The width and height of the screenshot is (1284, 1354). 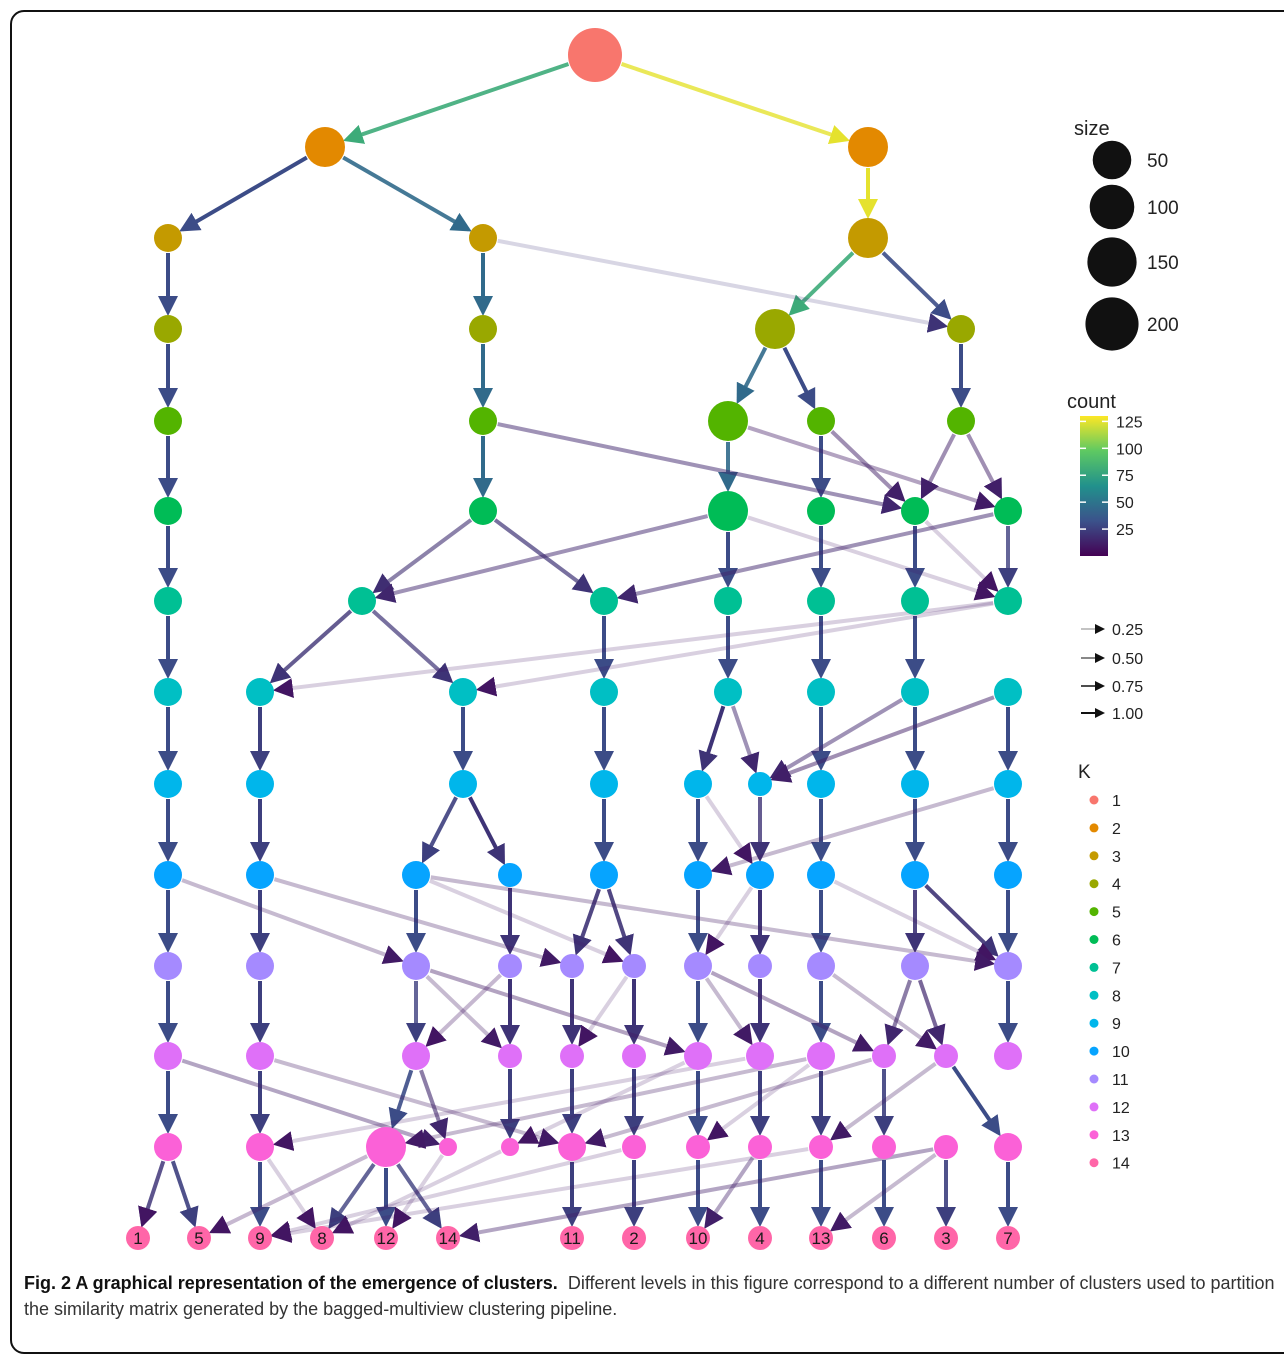 What do you see at coordinates (483, 238) in the screenshot?
I see `cluster-node-k3` at bounding box center [483, 238].